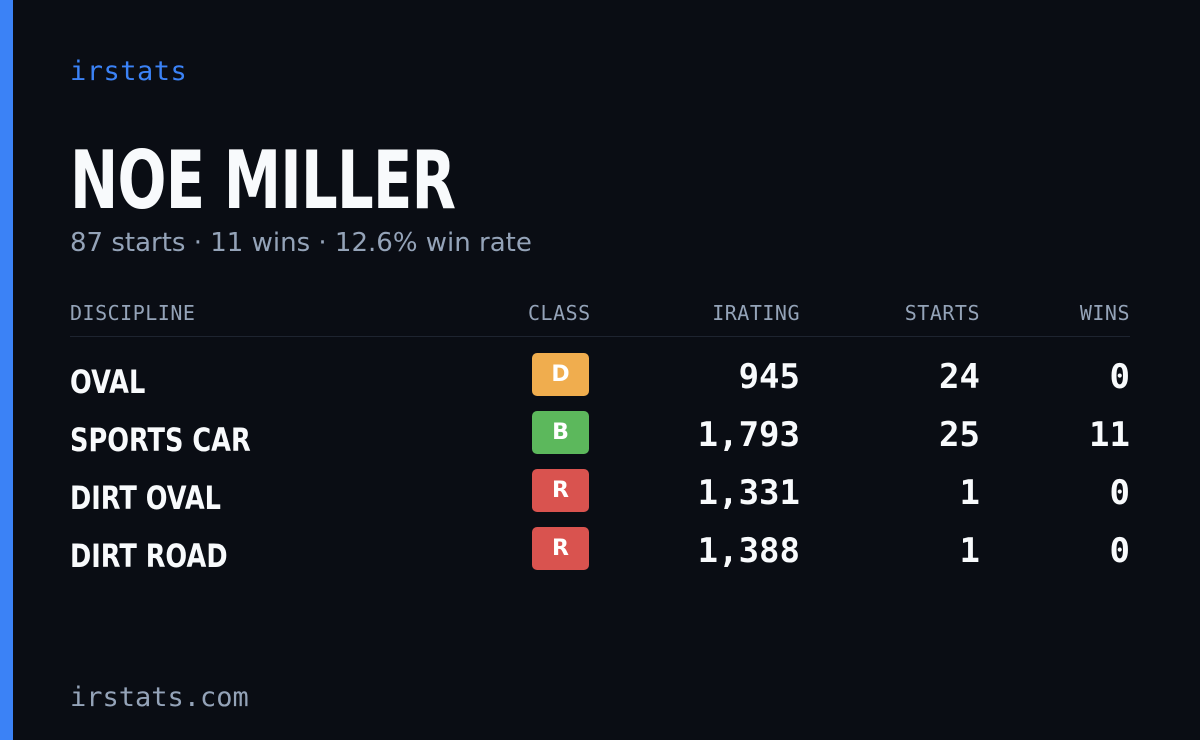 This screenshot has width=1200, height=740. Describe the element at coordinates (260, 243) in the screenshot. I see `summary-wins: 11 wins` at that location.